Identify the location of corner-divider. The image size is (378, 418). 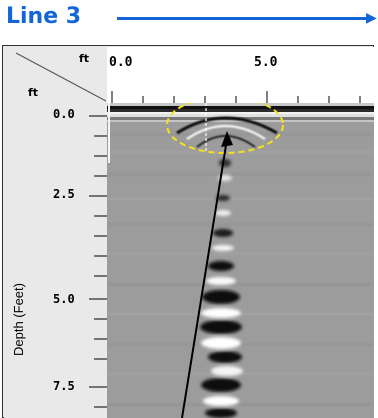
(60, 77).